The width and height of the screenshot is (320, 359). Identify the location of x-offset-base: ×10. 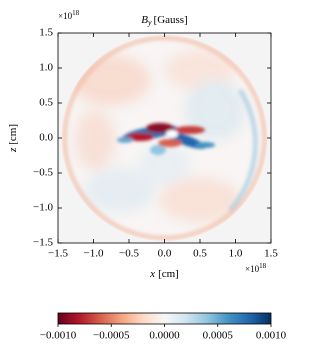
(252, 269).